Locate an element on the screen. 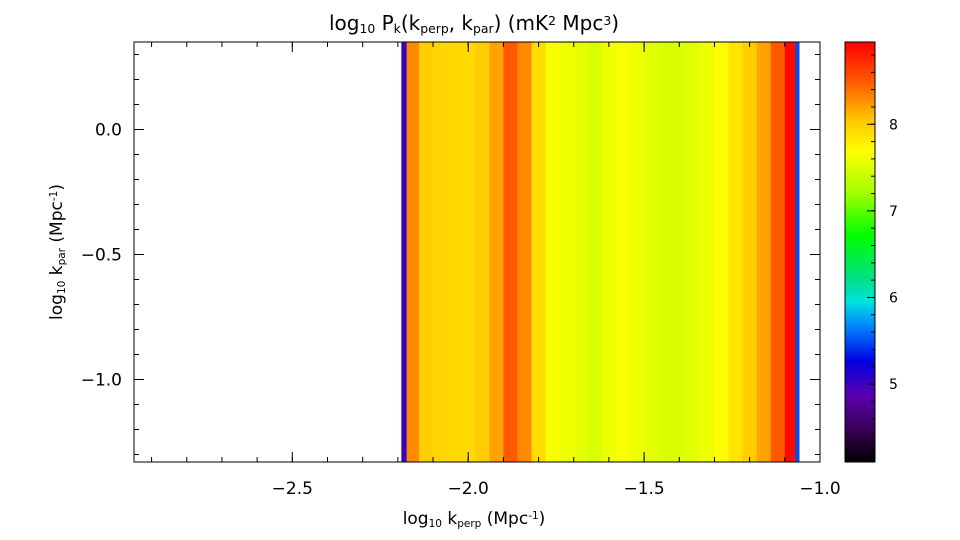 Image resolution: width=960 pixels, height=540 pixels. y-tick-label: −1.0 is located at coordinates (101, 381).